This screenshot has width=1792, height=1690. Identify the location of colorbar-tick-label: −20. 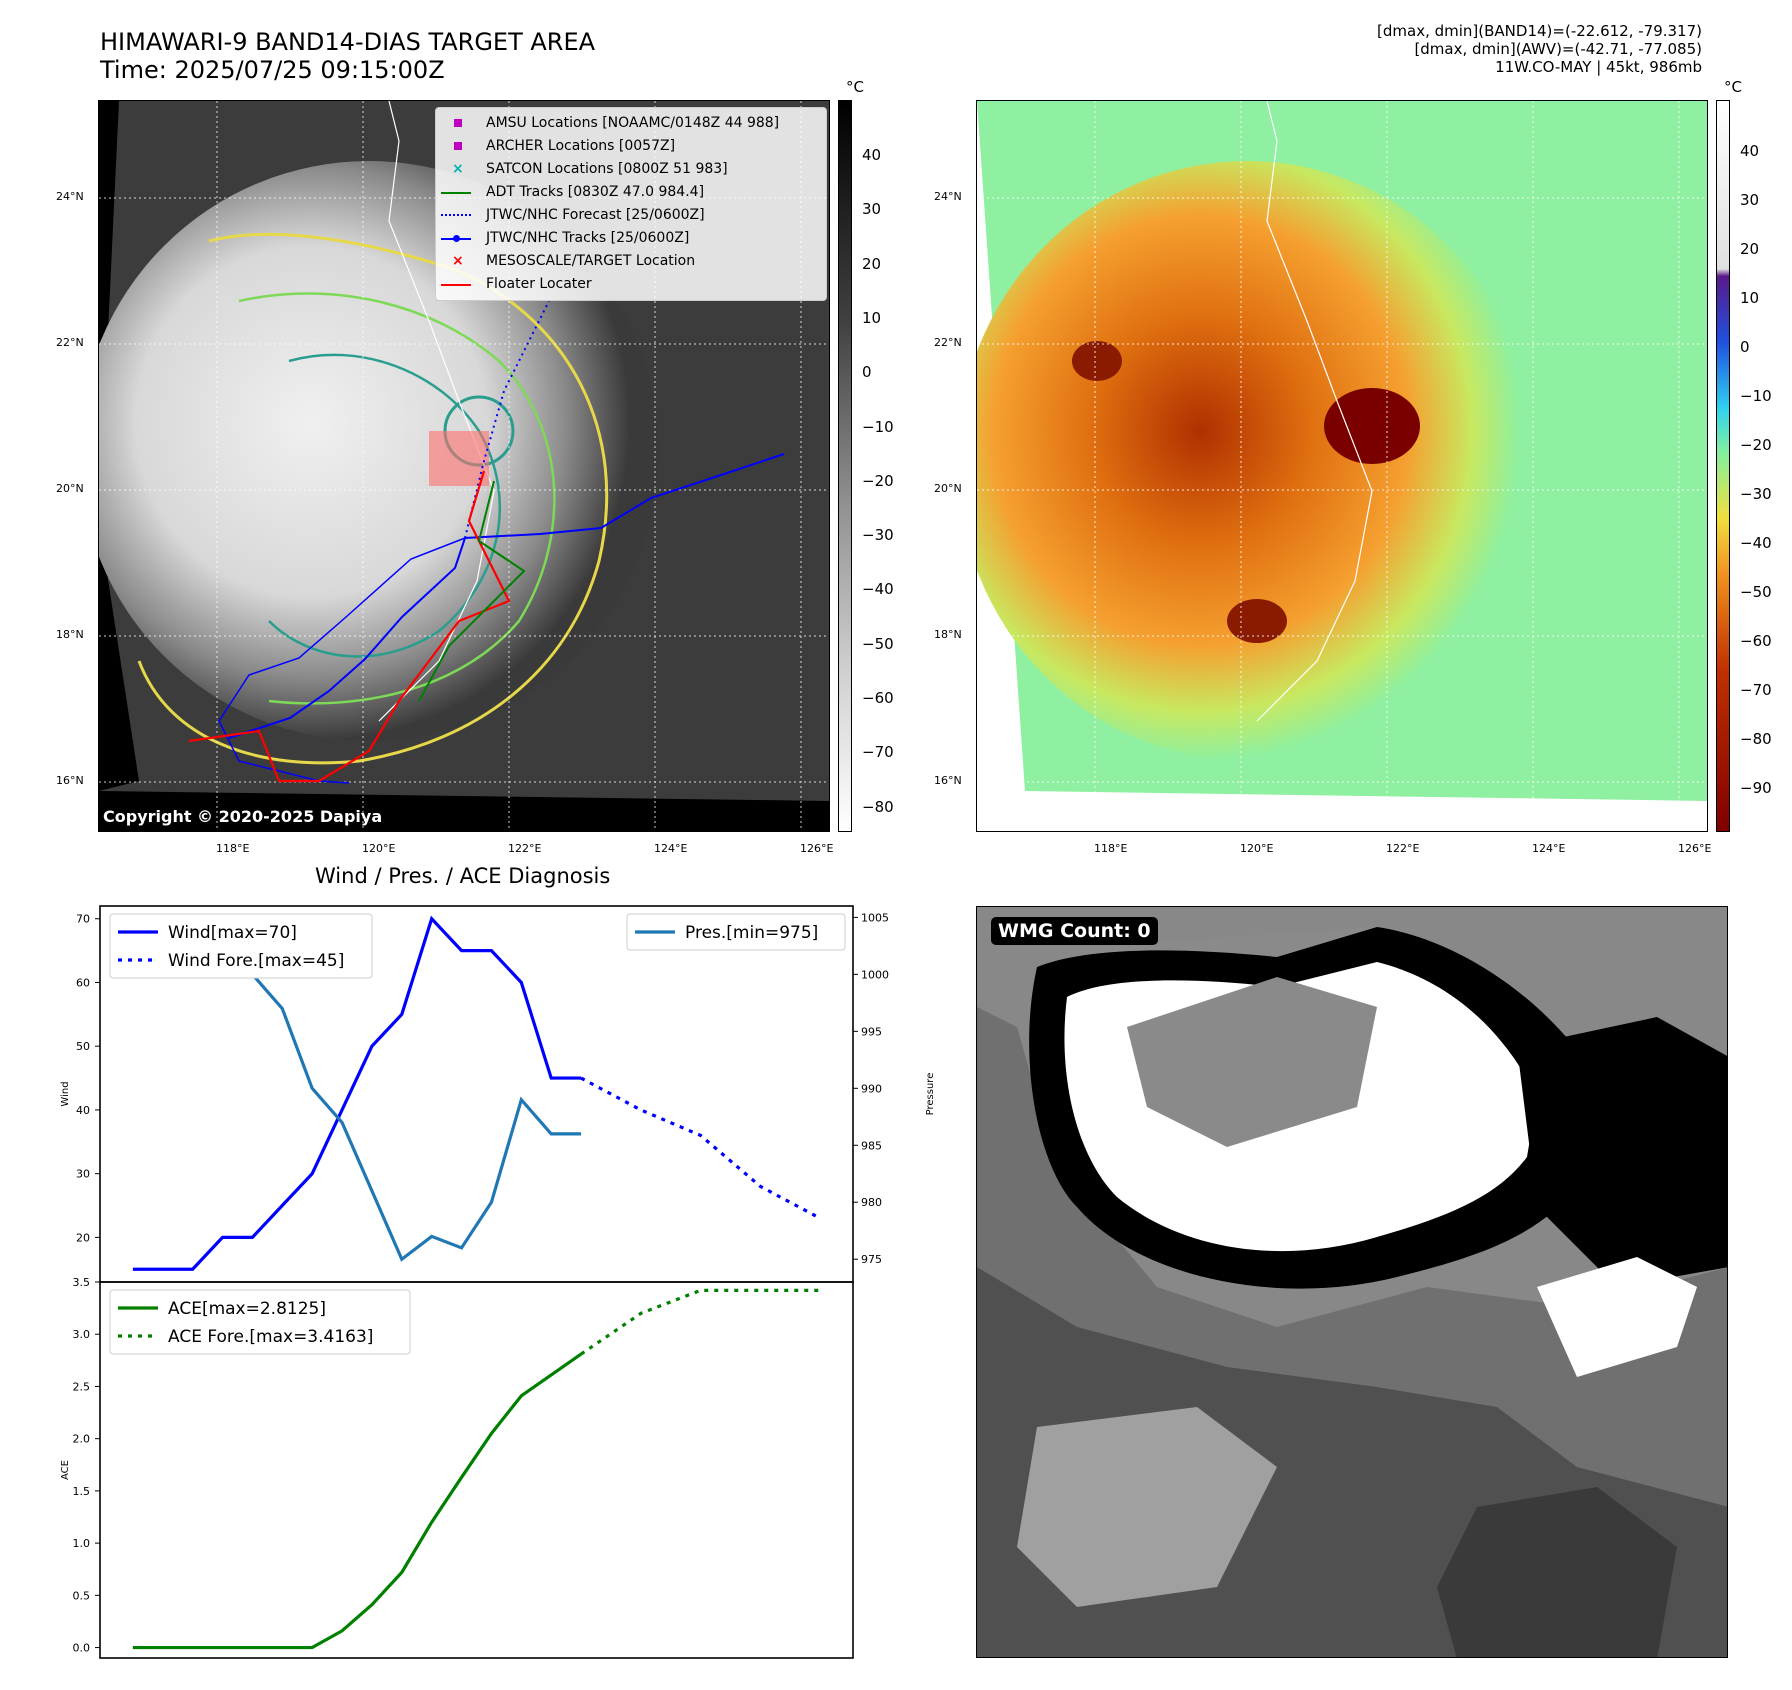
(1756, 445).